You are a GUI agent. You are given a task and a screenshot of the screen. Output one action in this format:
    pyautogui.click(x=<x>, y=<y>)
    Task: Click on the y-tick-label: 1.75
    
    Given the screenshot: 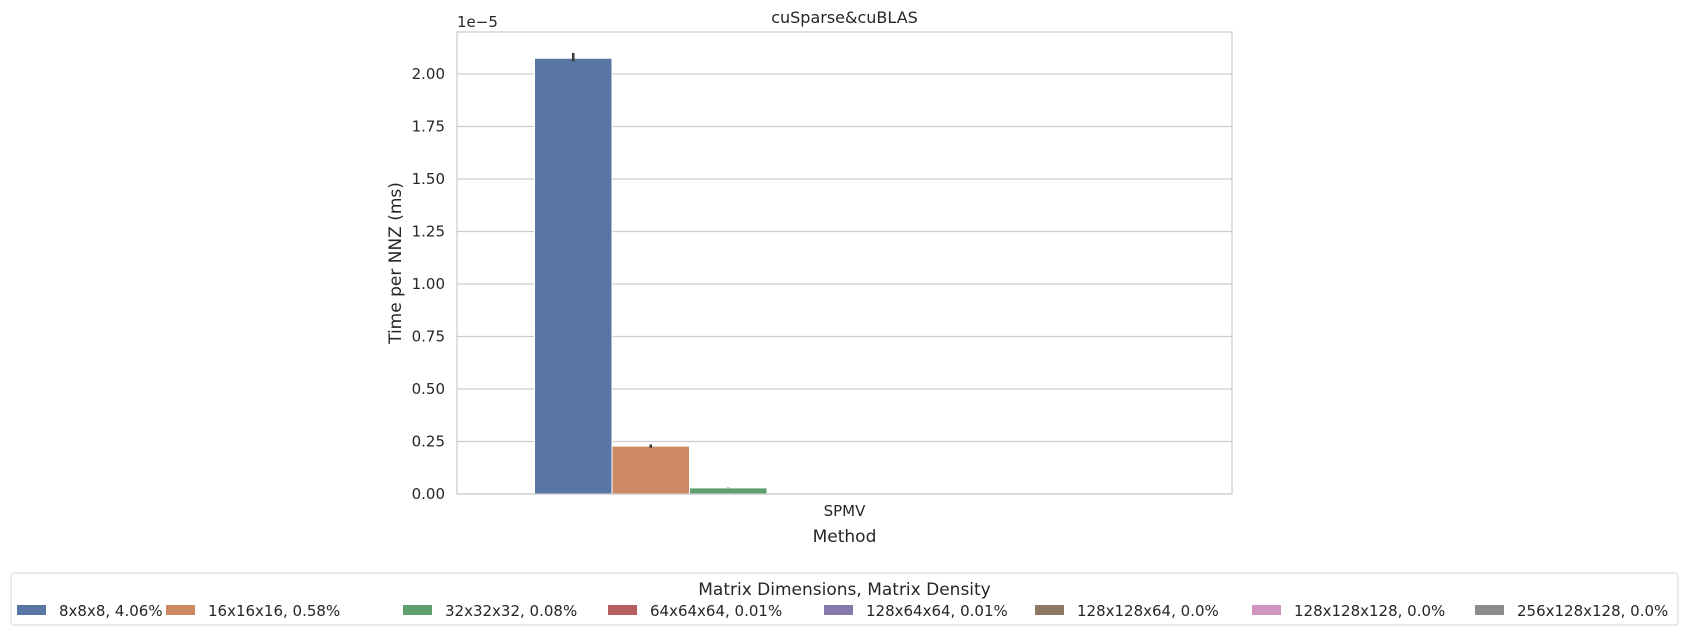 What is the action you would take?
    pyautogui.click(x=428, y=127)
    